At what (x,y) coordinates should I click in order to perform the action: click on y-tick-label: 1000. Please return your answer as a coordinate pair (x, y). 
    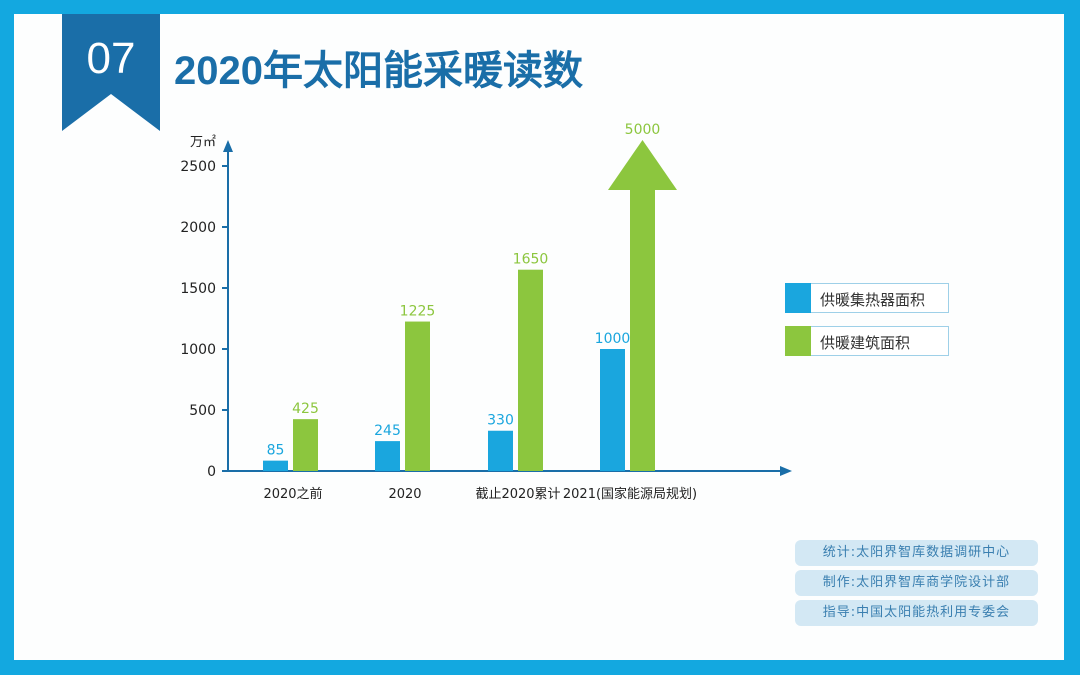
    Looking at the image, I should click on (198, 350).